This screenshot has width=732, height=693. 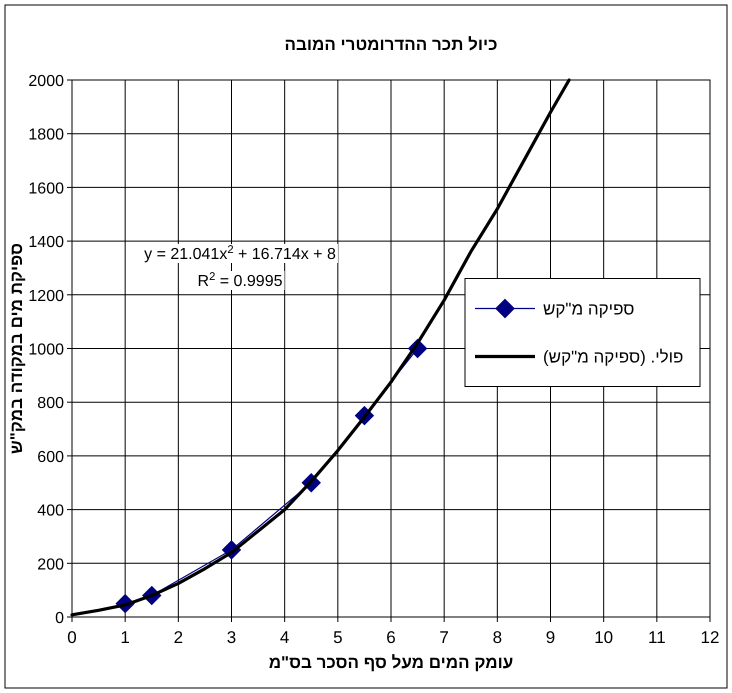 What do you see at coordinates (338, 637) in the screenshot?
I see `x-tick-label: 5` at bounding box center [338, 637].